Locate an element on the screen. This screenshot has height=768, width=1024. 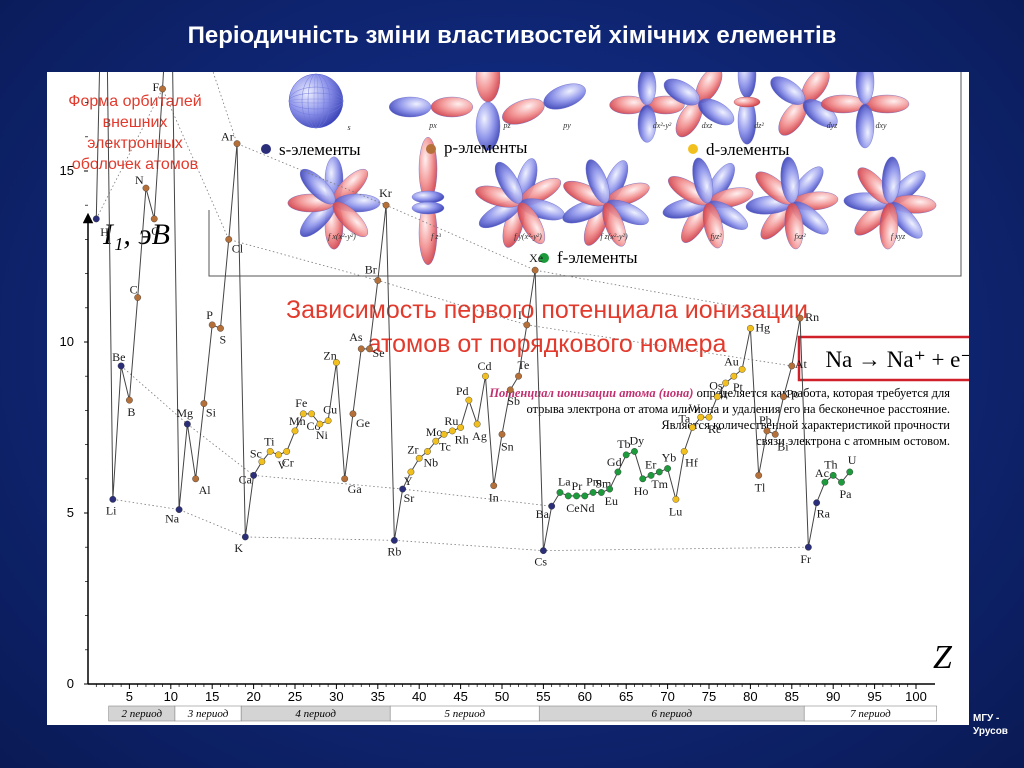
element-label-li: Li is located at coordinates (111, 510).